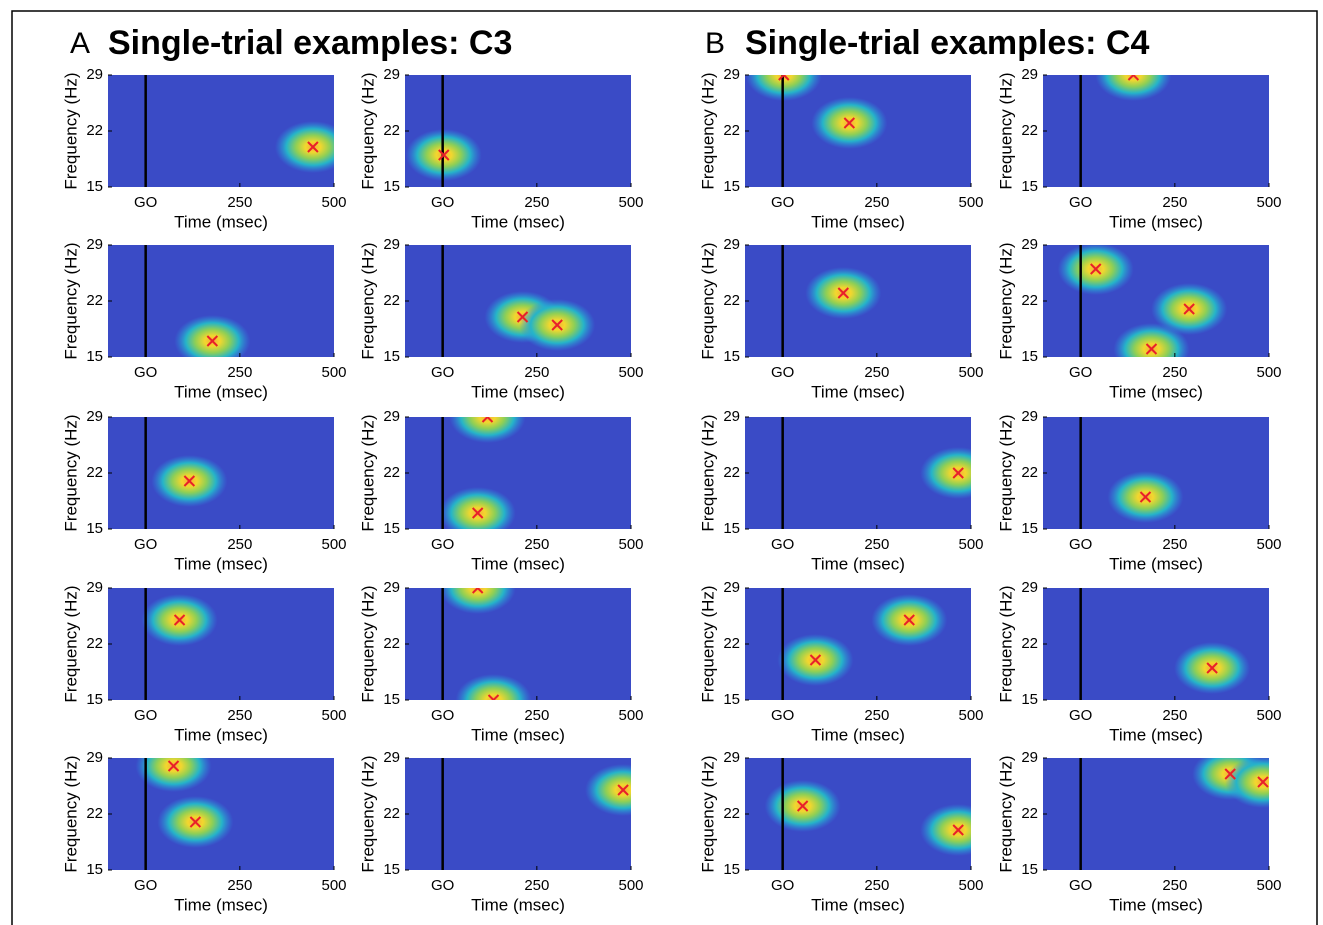 The width and height of the screenshot is (1323, 925). Describe the element at coordinates (80, 43) in the screenshot. I see `panel-letter: A` at that location.